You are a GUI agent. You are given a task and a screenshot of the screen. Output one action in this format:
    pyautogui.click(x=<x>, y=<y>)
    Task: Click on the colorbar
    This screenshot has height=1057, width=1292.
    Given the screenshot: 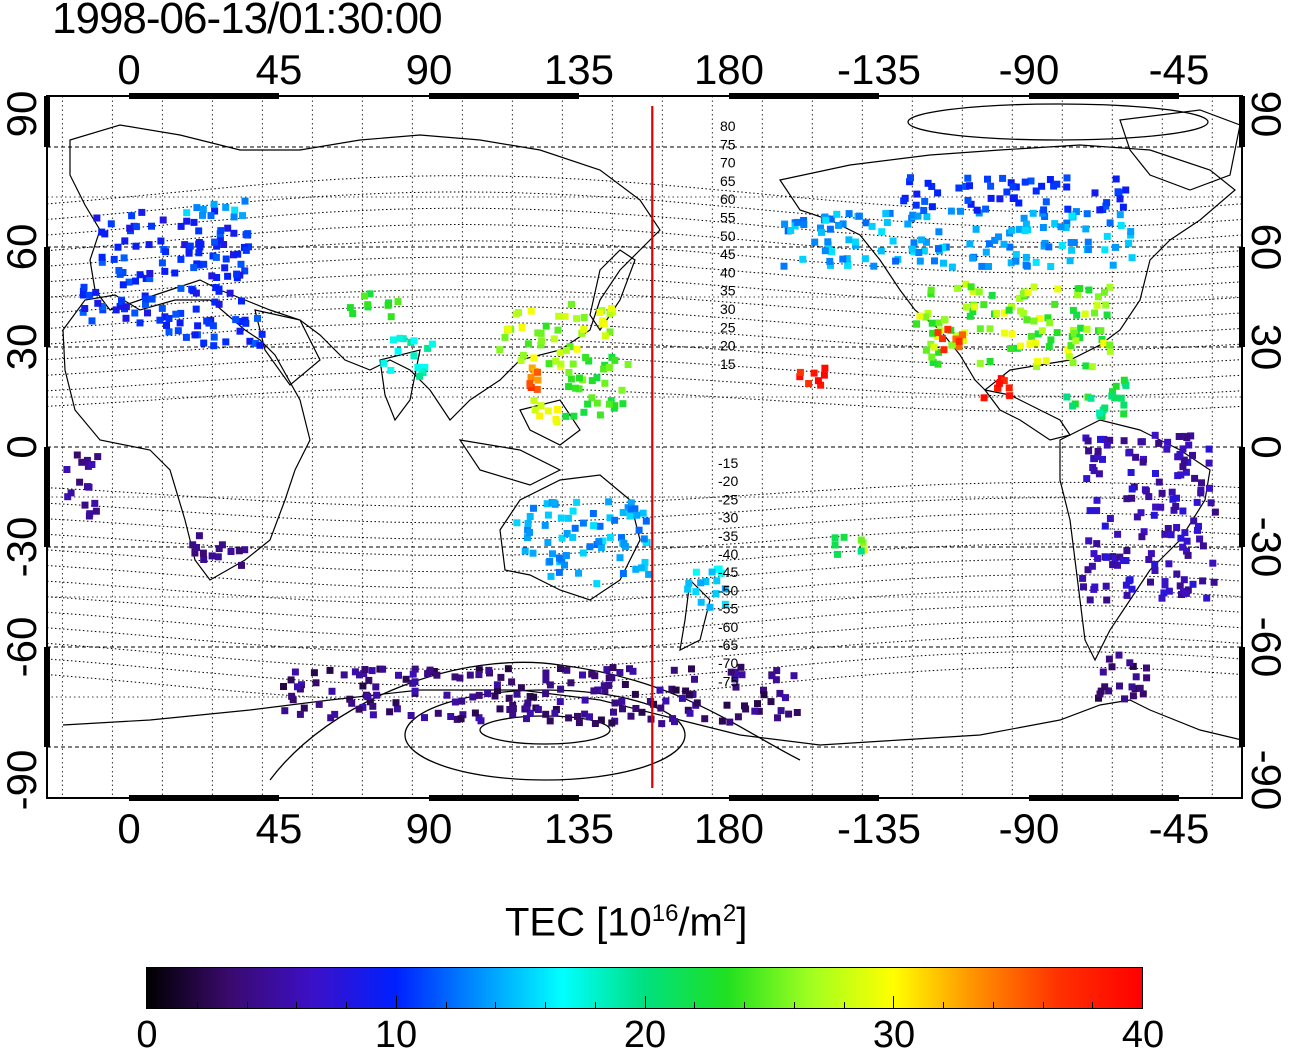 What is the action you would take?
    pyautogui.click(x=644, y=988)
    